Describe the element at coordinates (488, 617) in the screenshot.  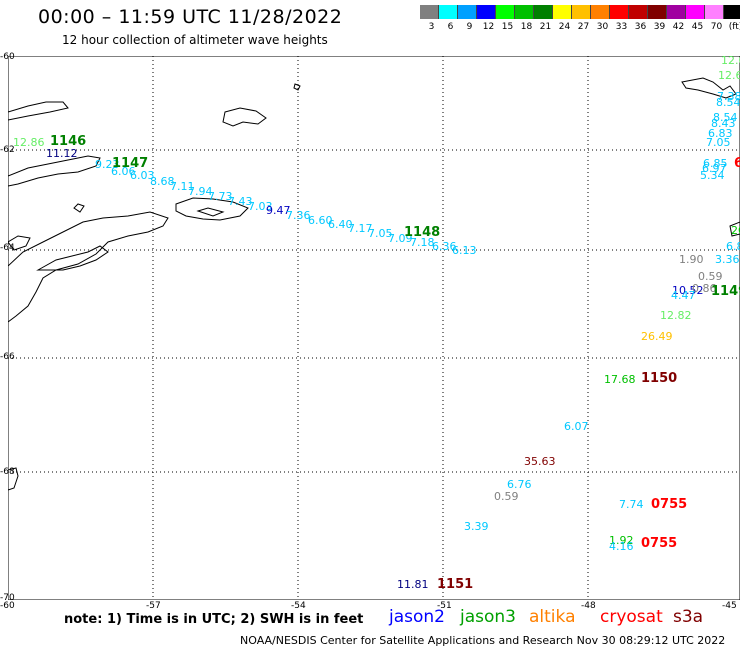
I see `satellite-name: jason3` at that location.